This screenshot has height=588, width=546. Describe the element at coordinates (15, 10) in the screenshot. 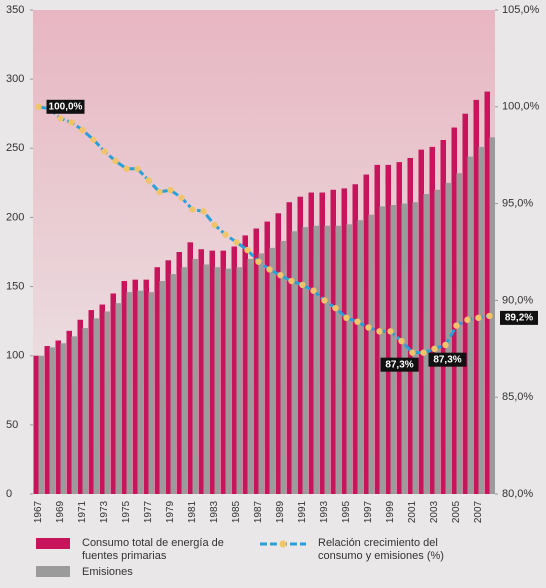

I see `y-tick-label: 350` at that location.